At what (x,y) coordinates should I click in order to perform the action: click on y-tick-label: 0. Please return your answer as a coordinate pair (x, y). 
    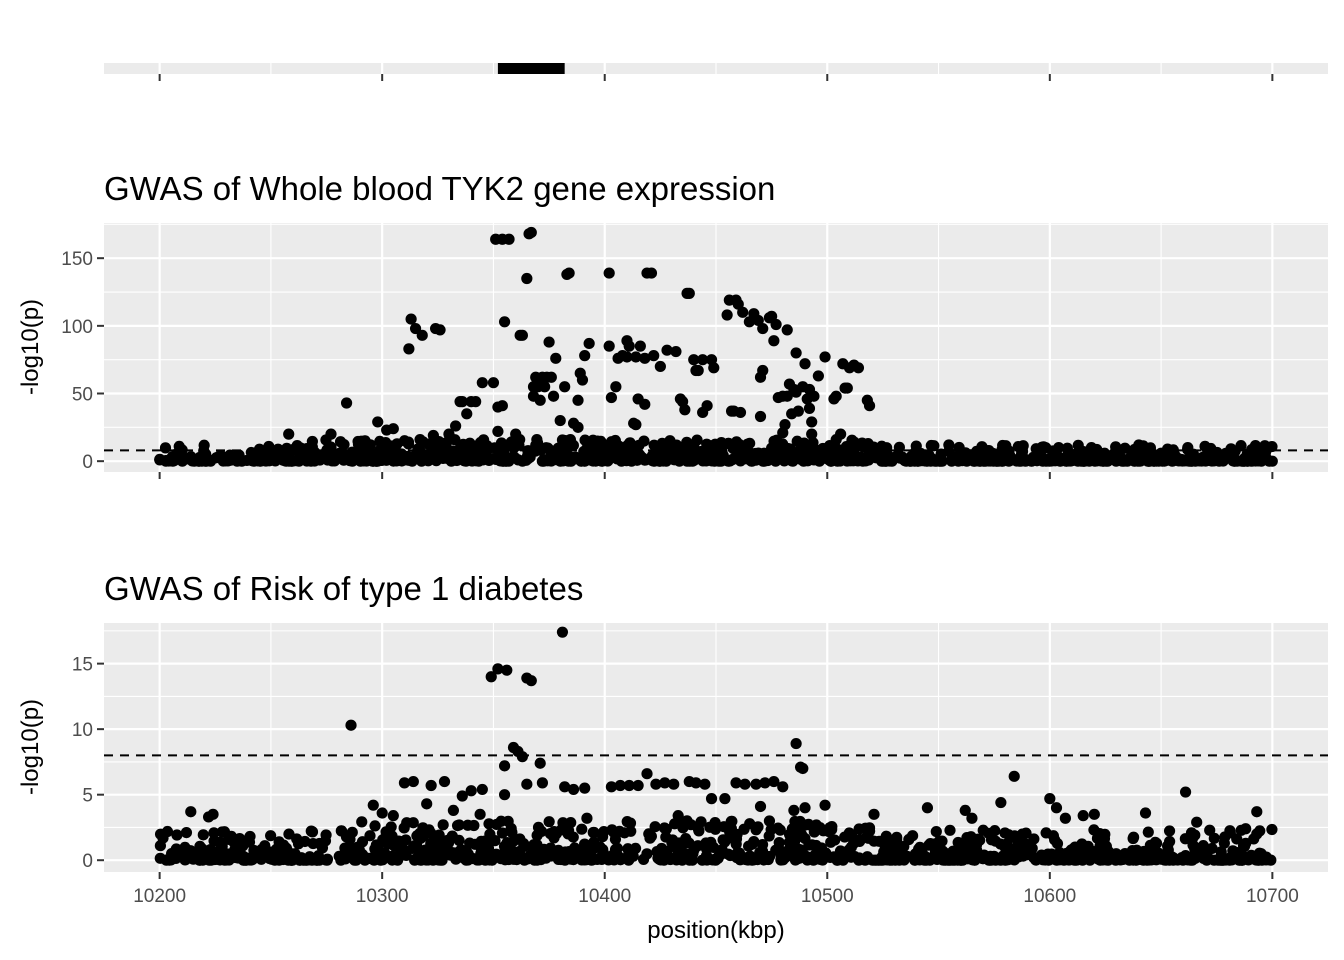
    Looking at the image, I should click on (87, 861).